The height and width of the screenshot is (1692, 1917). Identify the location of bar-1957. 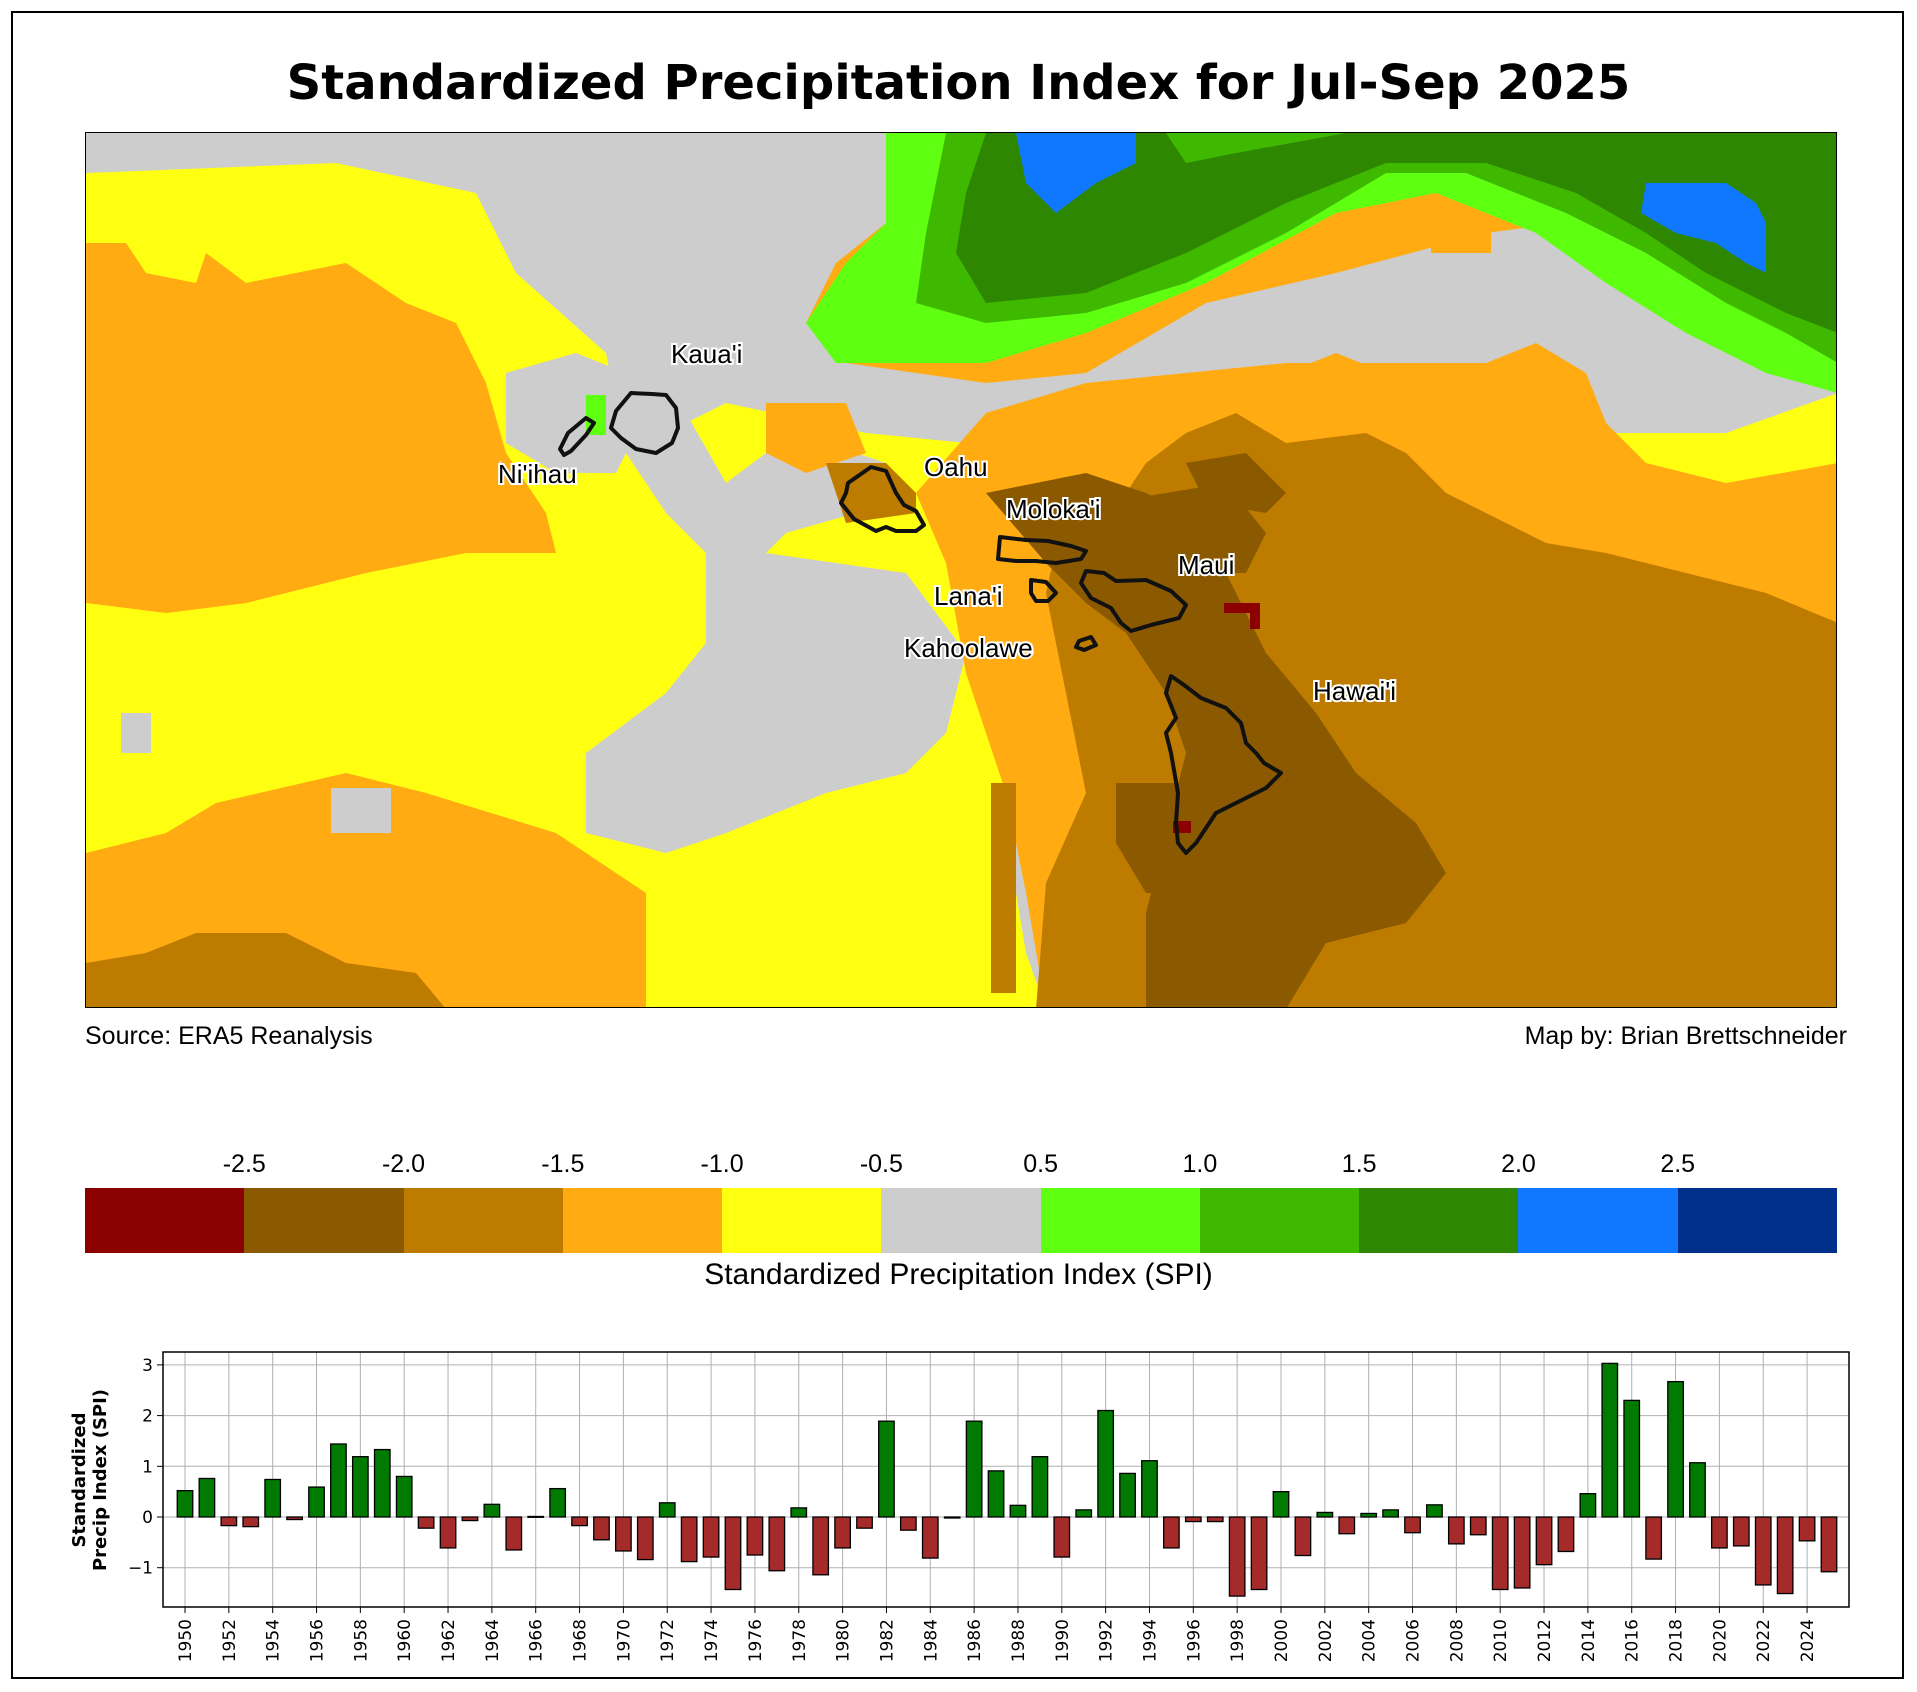
(338, 1480).